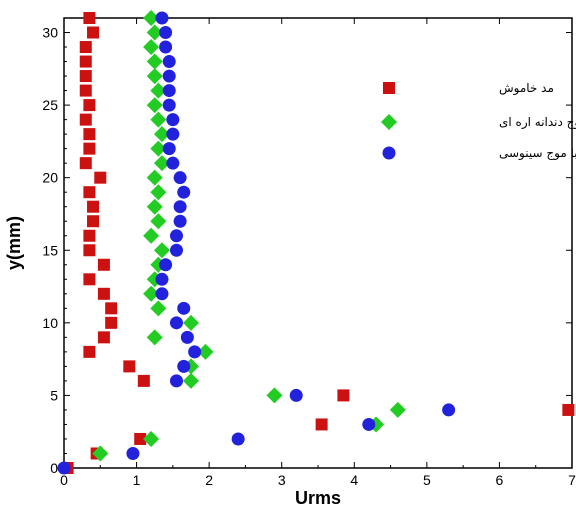 The image size is (576, 510). What do you see at coordinates (479, 153) in the screenshot?
I see `legend-item: روشن با موج سينوسی` at bounding box center [479, 153].